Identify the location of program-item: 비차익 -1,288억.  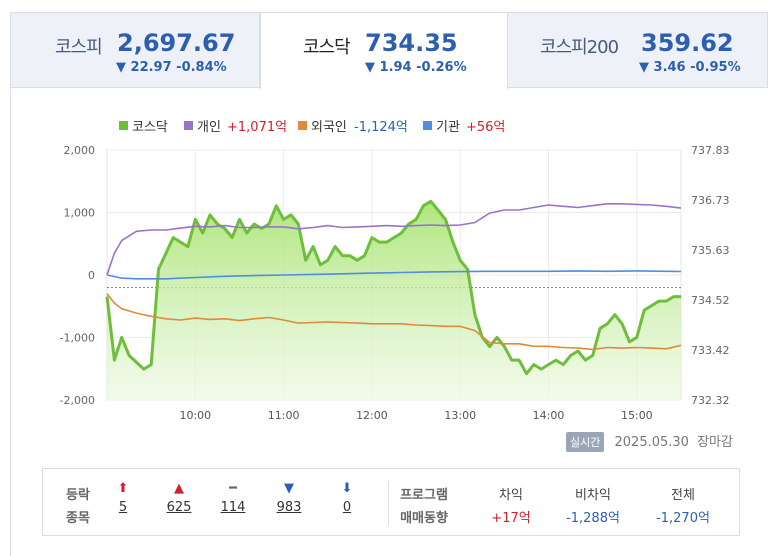
(593, 505).